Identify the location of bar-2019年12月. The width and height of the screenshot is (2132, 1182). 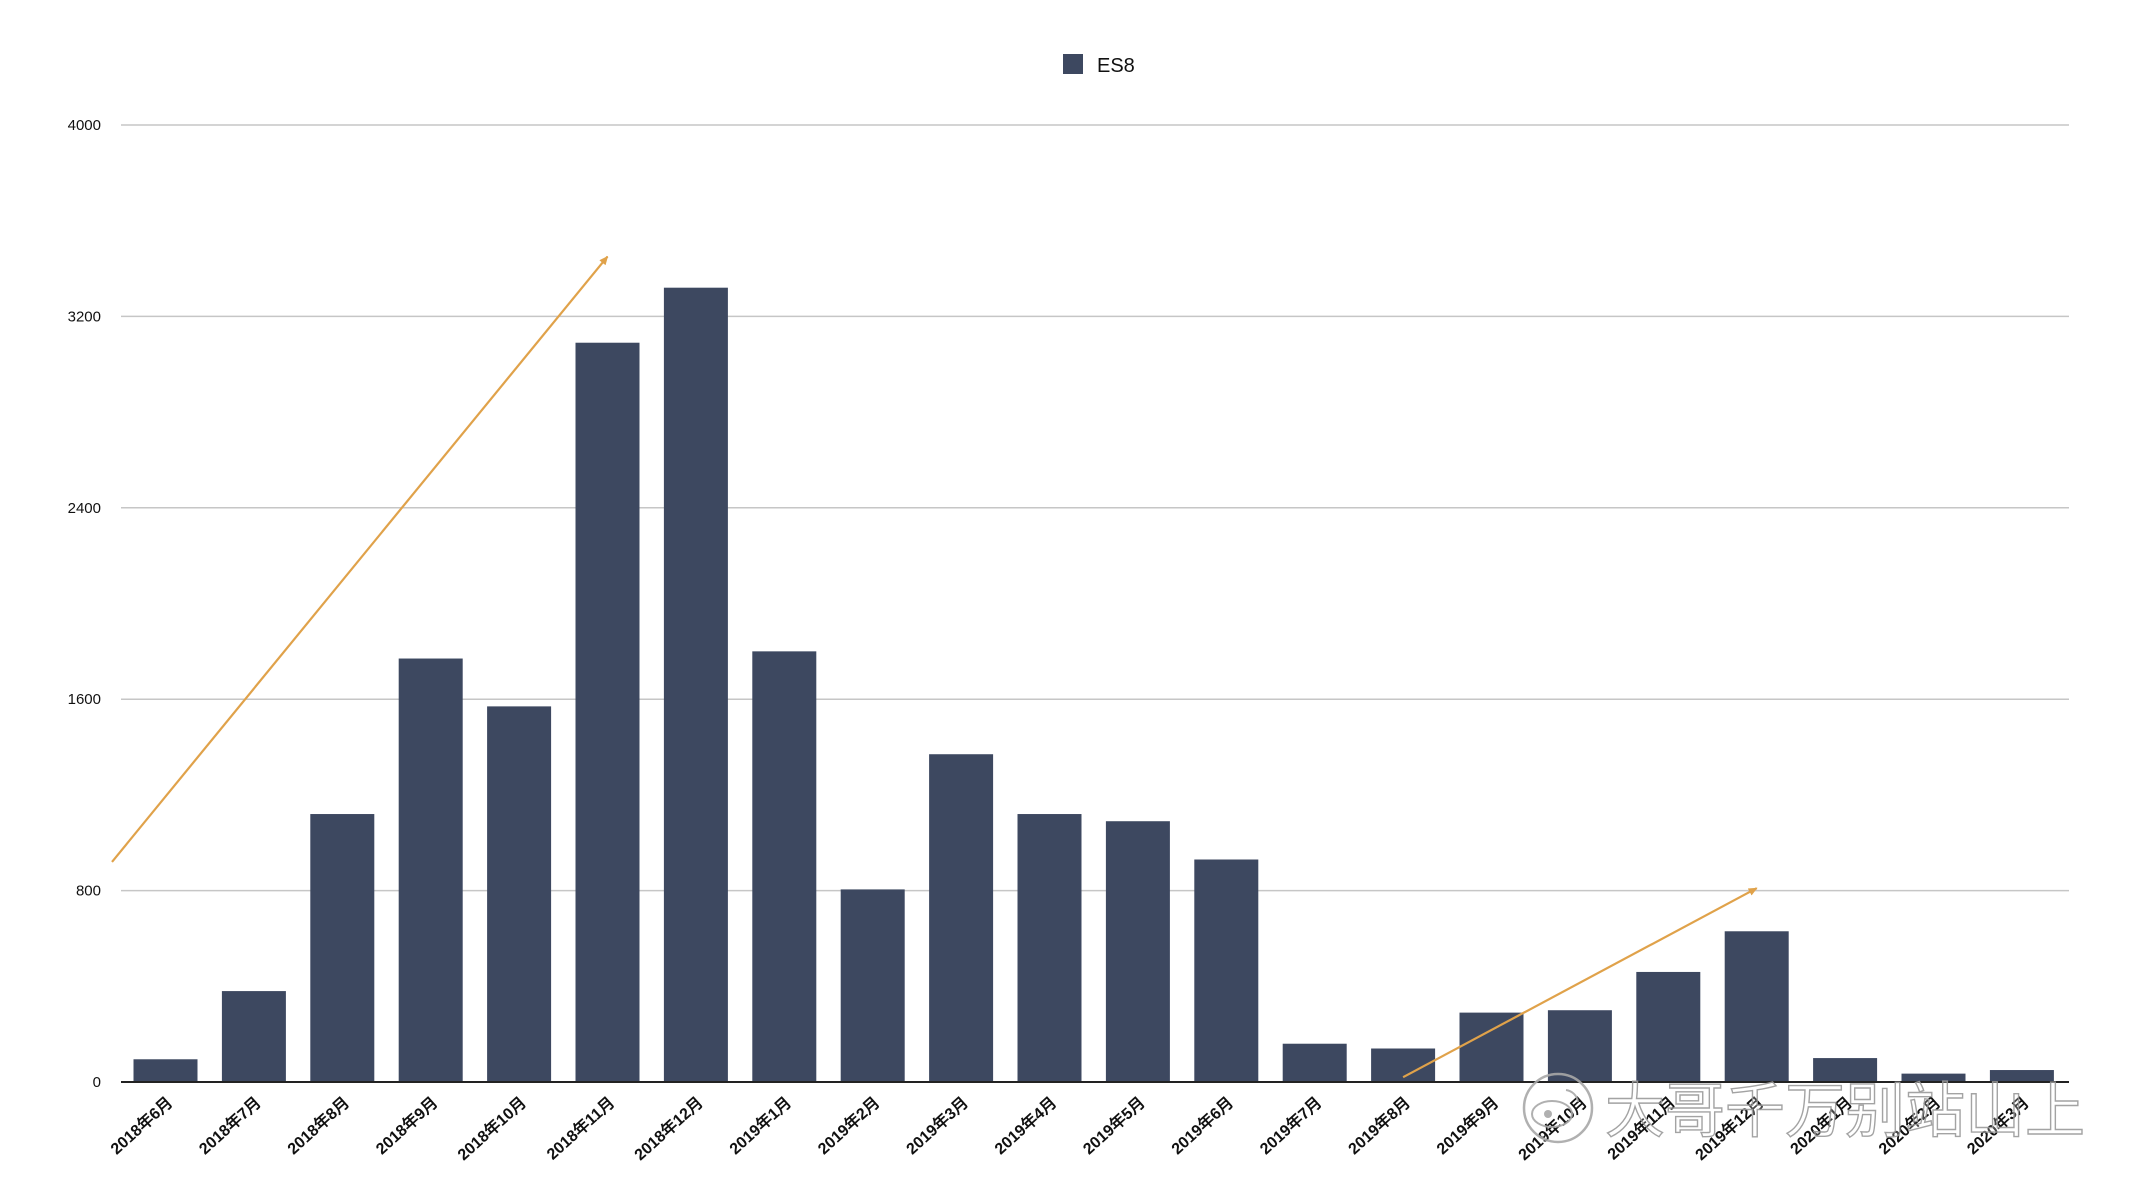
(1756, 1006).